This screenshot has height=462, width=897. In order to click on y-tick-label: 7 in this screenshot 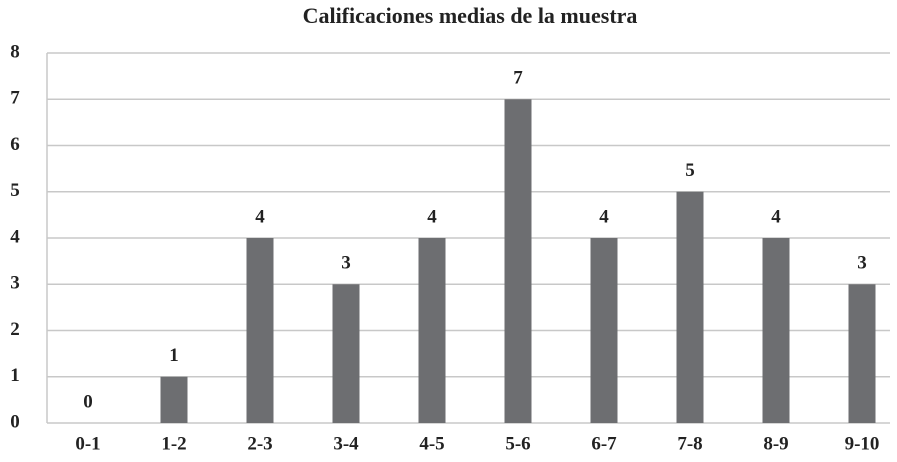, I will do `click(15, 98)`.